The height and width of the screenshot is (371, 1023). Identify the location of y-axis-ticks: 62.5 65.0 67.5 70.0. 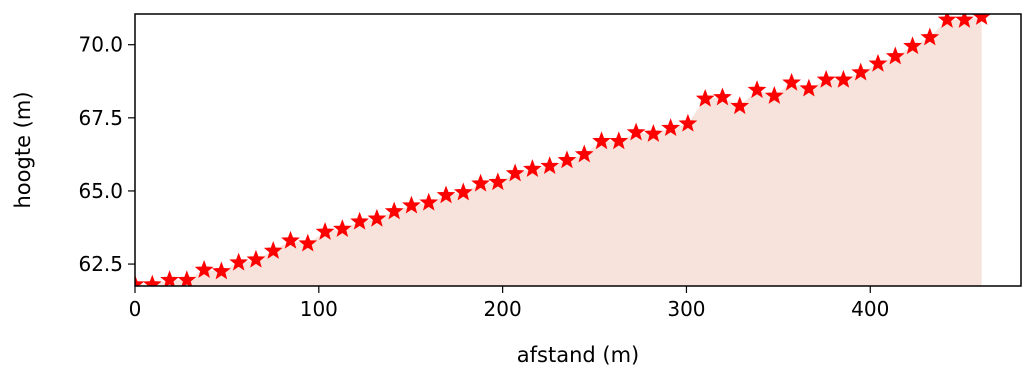
(106, 154).